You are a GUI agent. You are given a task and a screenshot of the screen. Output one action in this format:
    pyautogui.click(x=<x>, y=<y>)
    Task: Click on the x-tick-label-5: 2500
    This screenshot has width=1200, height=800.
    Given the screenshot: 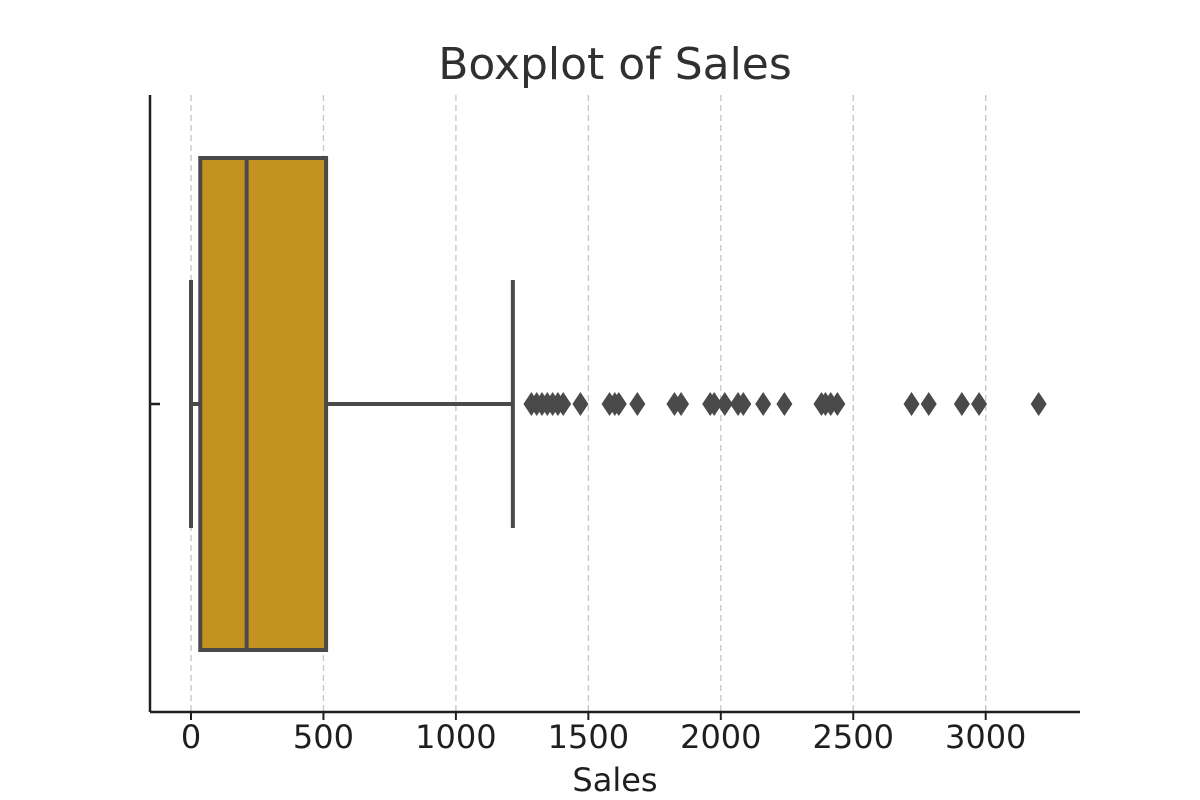 What is the action you would take?
    pyautogui.click(x=853, y=737)
    